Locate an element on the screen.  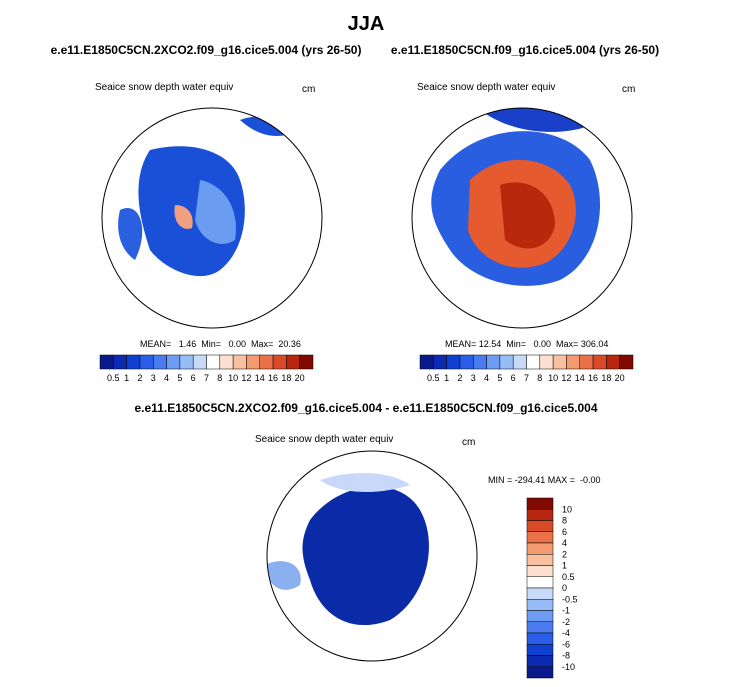
difference-subtitle: Seaice snow depth water equiv is located at coordinates (324, 439).